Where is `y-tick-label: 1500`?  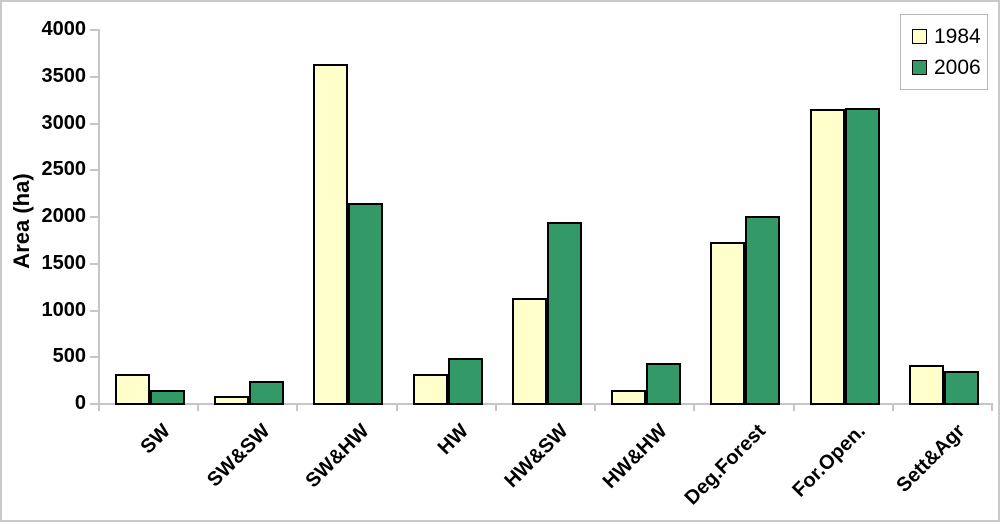 y-tick-label: 1500 is located at coordinates (64, 262).